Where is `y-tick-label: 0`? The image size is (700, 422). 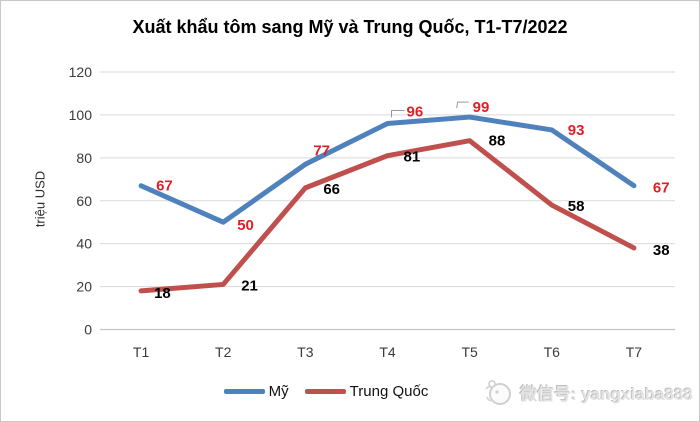
y-tick-label: 0 is located at coordinates (88, 330).